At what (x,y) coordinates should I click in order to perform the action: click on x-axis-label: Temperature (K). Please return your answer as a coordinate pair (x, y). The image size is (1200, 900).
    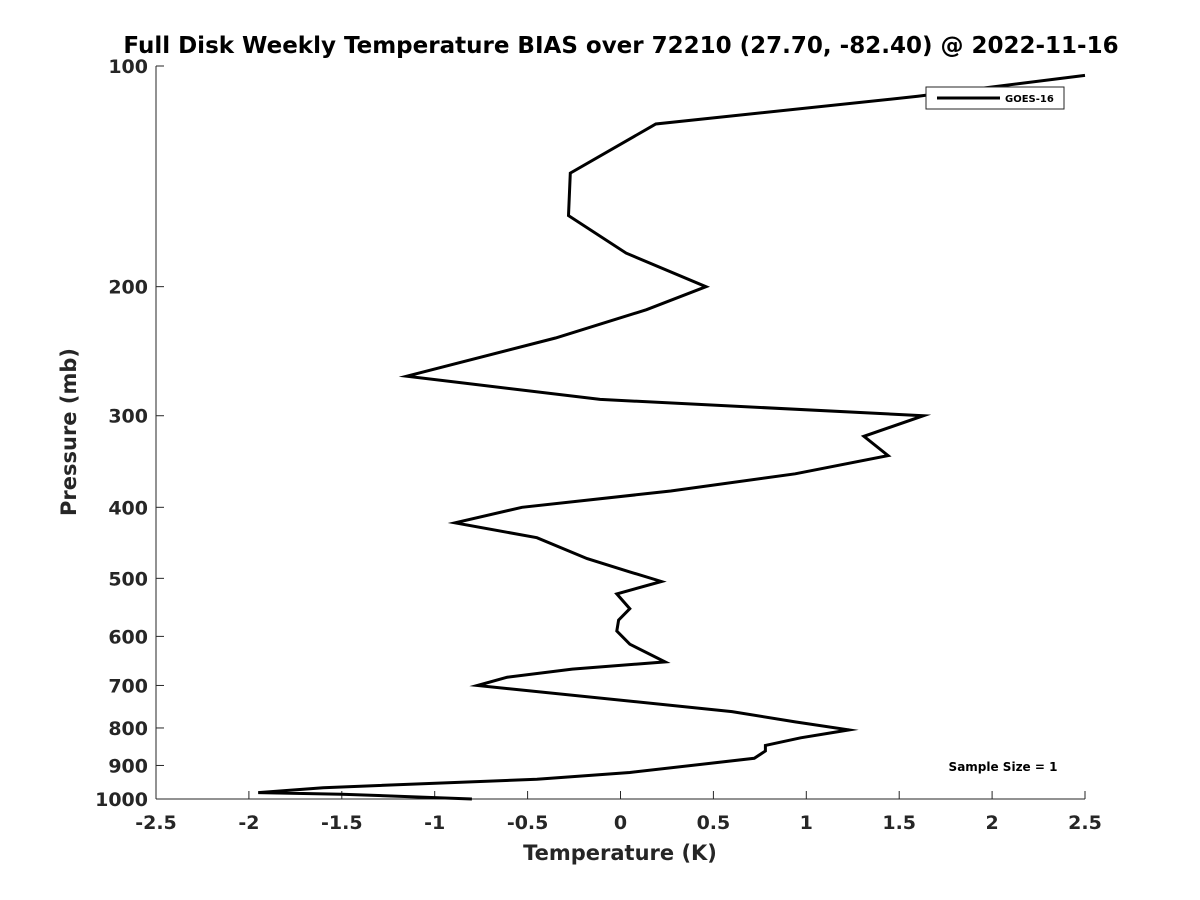
    Looking at the image, I should click on (620, 853).